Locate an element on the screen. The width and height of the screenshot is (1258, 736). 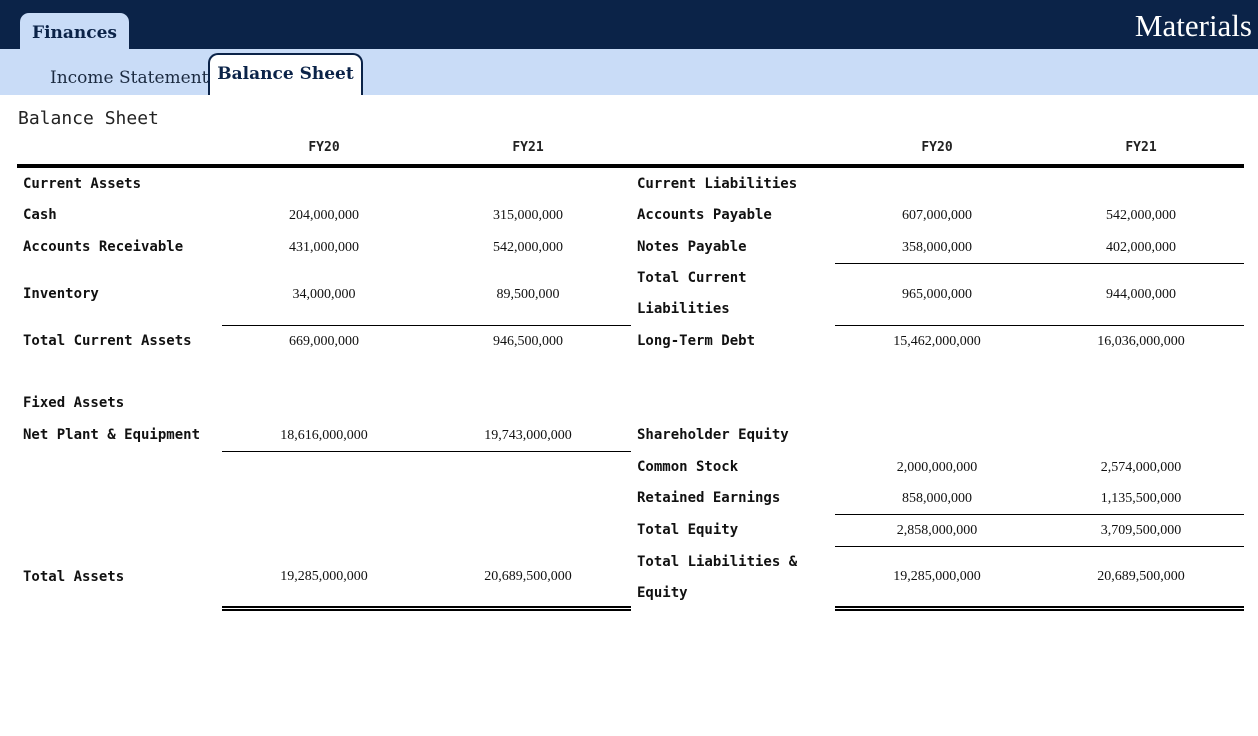
long-term-debt-fy20: 15,462,000,000 is located at coordinates (937, 341).